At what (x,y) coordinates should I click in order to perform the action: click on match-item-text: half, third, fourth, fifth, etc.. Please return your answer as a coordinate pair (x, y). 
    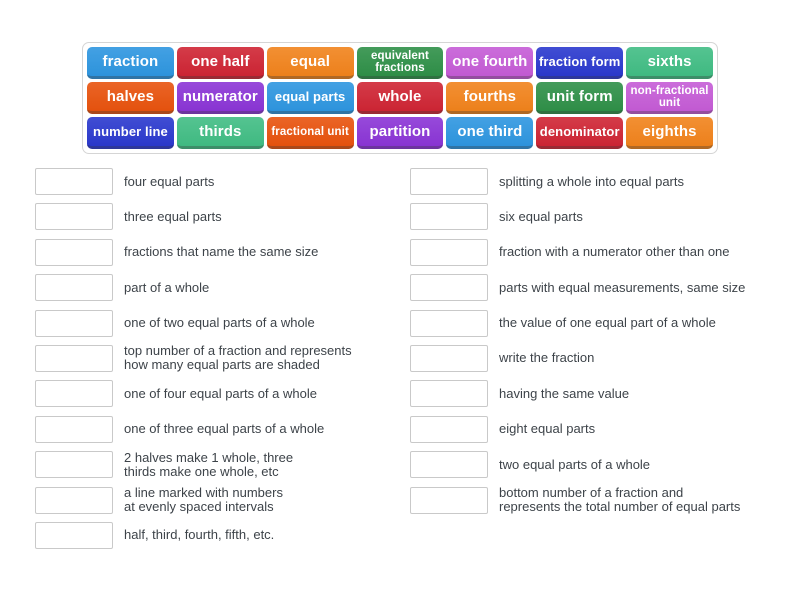
    Looking at the image, I should click on (199, 535).